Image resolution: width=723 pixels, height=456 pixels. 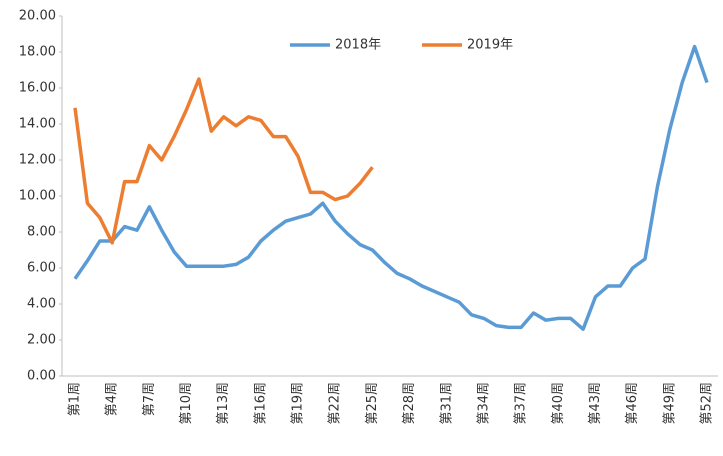 What do you see at coordinates (186, 403) in the screenshot?
I see `x-tick-label: 第10周` at bounding box center [186, 403].